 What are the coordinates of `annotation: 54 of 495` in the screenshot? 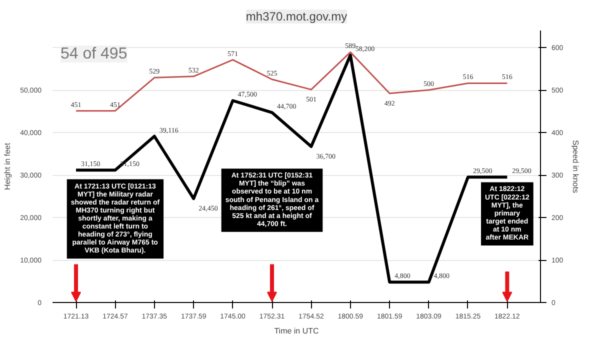 It's located at (94, 54).